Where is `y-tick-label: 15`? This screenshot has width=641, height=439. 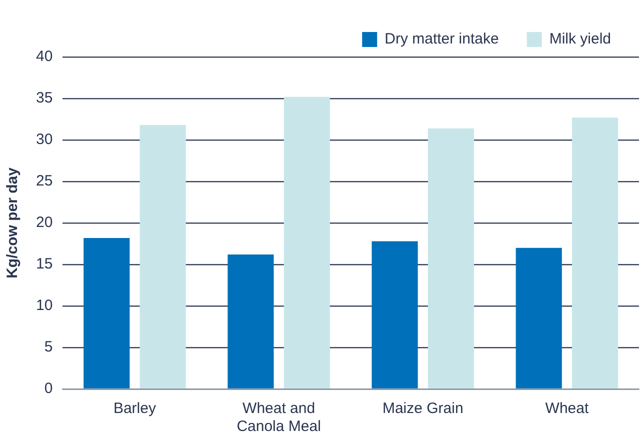
y-tick-label: 15 is located at coordinates (44, 264).